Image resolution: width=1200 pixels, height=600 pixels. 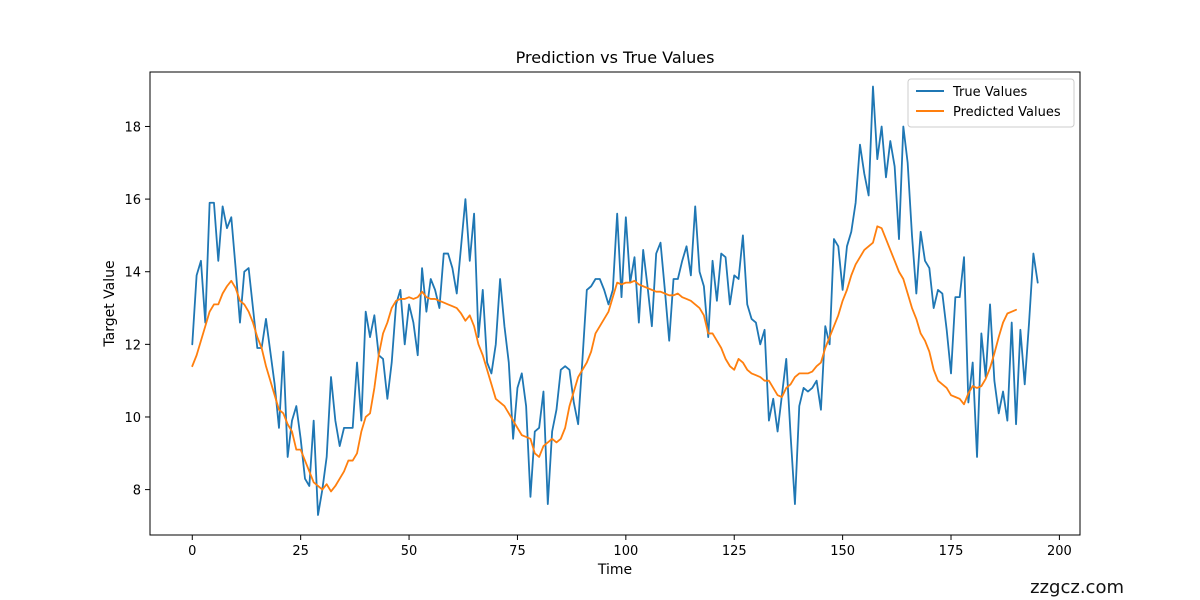 I want to click on y-tick-label: 18, so click(x=132, y=127).